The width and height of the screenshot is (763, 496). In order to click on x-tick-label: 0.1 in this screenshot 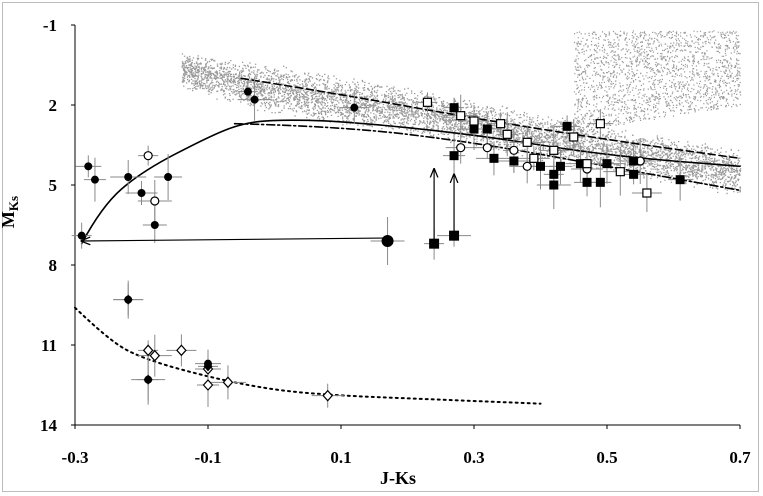, I will do `click(340, 457)`.